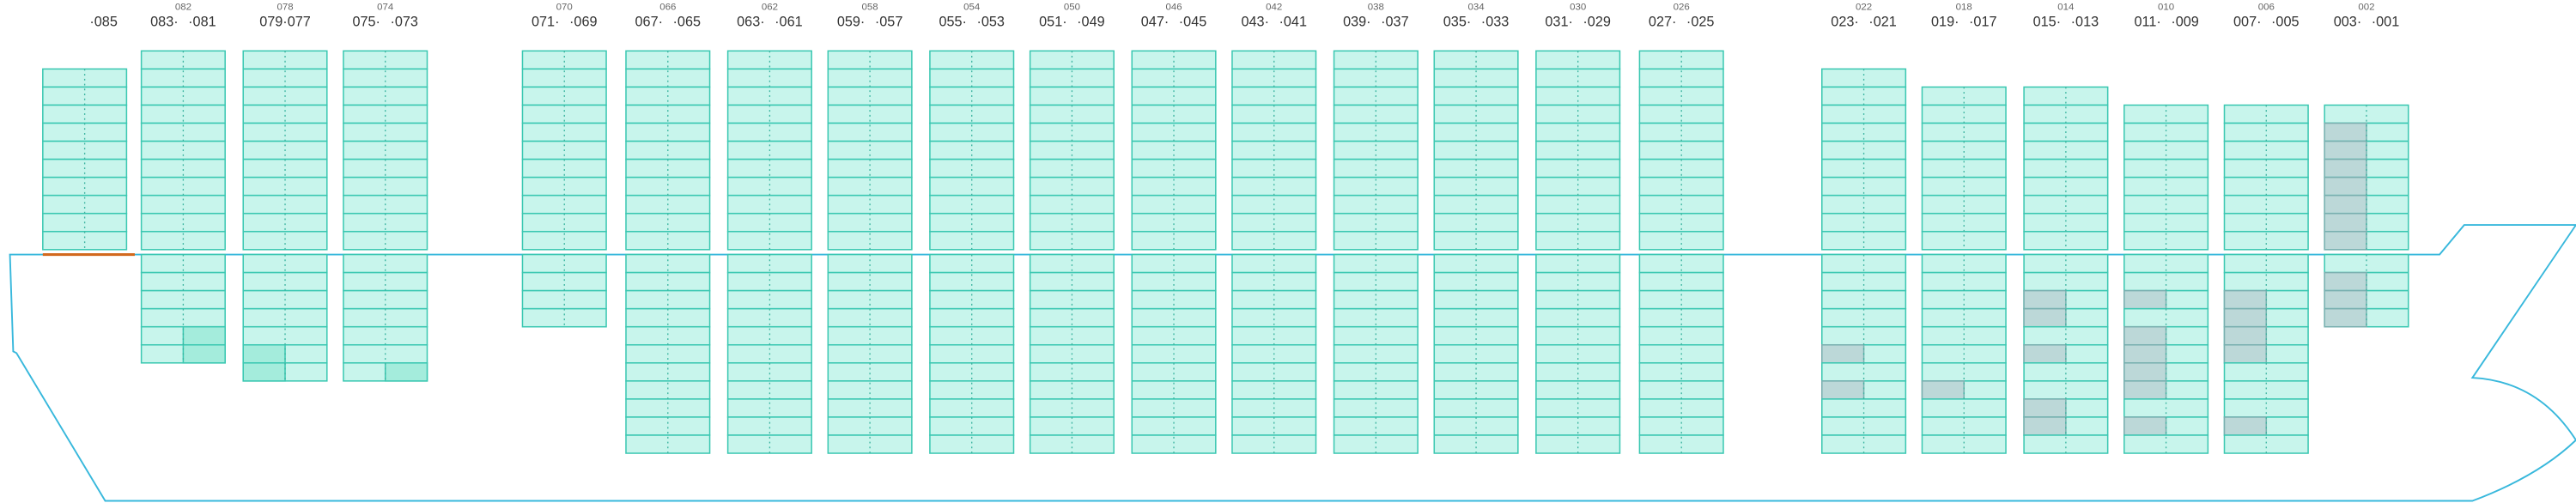  I want to click on bay-fore-label: 083·, so click(164, 22).